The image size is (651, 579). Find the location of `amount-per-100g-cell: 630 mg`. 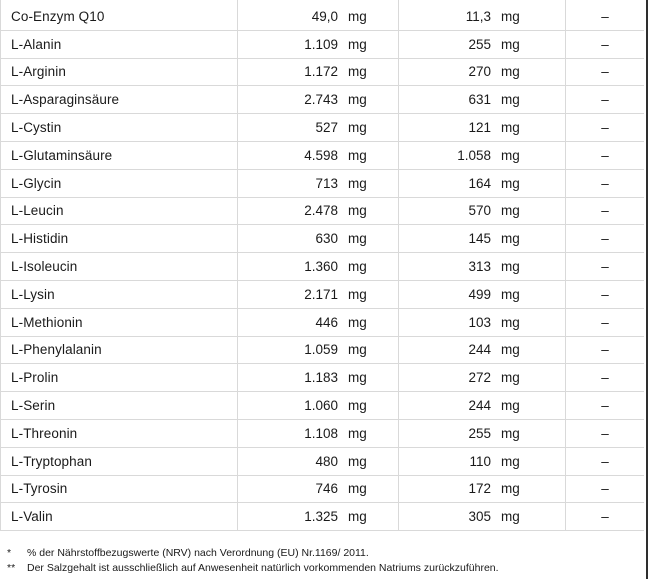

amount-per-100g-cell: 630 mg is located at coordinates (318, 239).